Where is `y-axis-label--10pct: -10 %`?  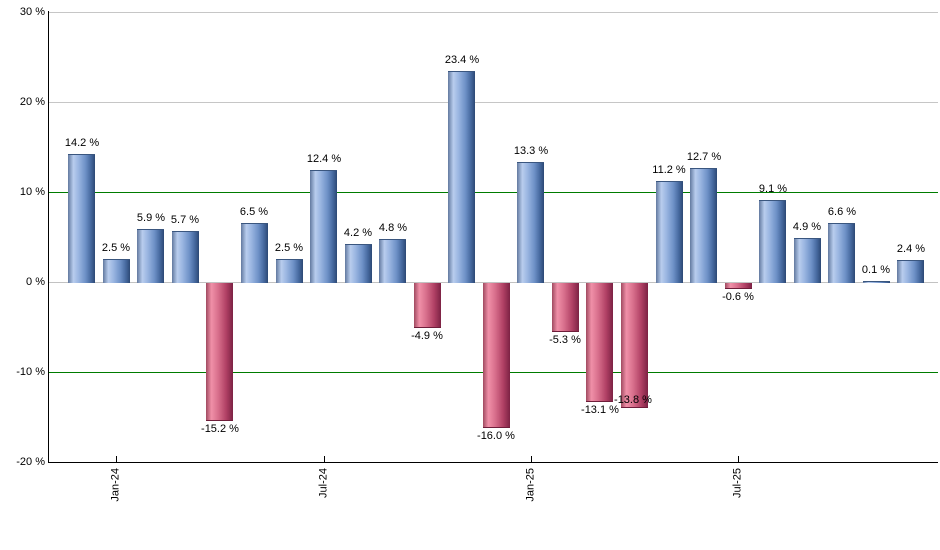
y-axis-label--10pct: -10 % is located at coordinates (30, 372).